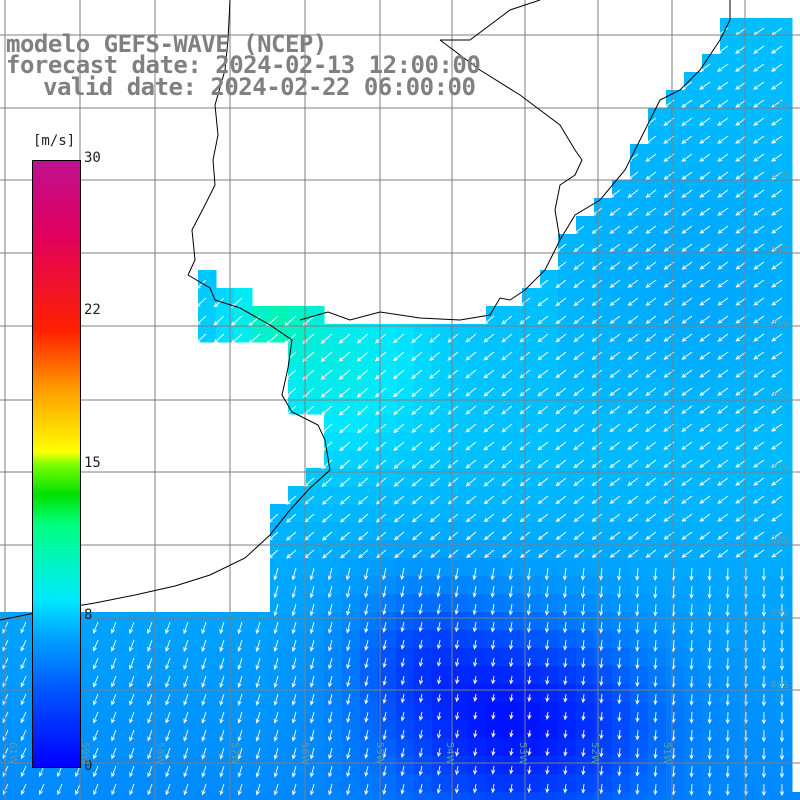 This screenshot has height=800, width=800. I want to click on title-valid-date: valid date: 2024-02-22 06:00:00, so click(259, 87).